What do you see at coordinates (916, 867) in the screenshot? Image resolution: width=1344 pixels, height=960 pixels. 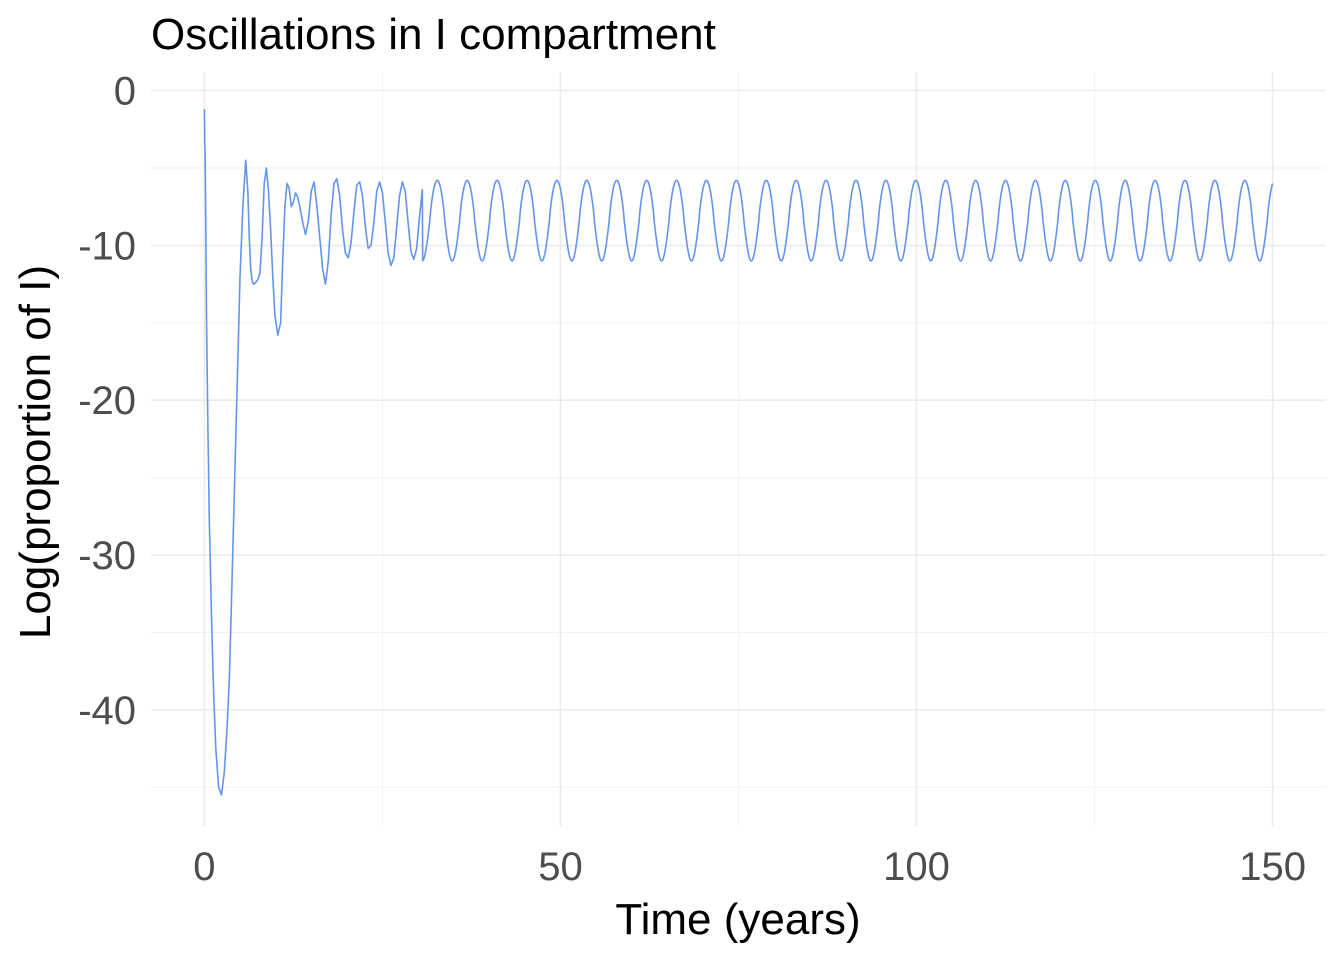 I see `x-tick-label: 100` at bounding box center [916, 867].